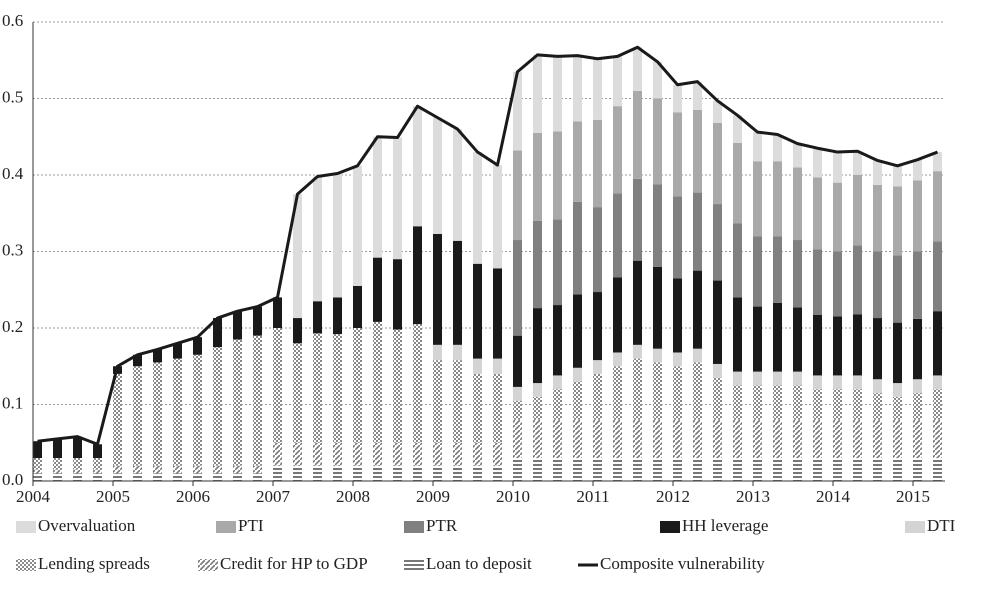  Describe the element at coordinates (442, 525) in the screenshot. I see `legend-label: PTR` at that location.